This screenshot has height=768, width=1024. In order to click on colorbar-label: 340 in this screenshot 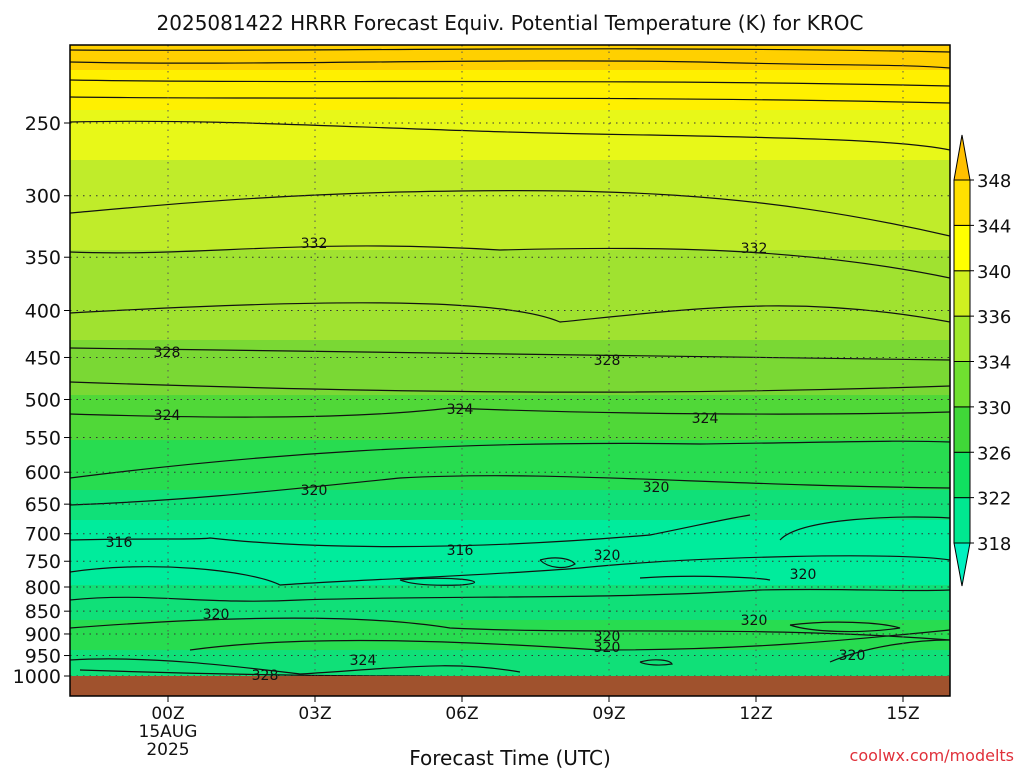, I will do `click(994, 272)`.